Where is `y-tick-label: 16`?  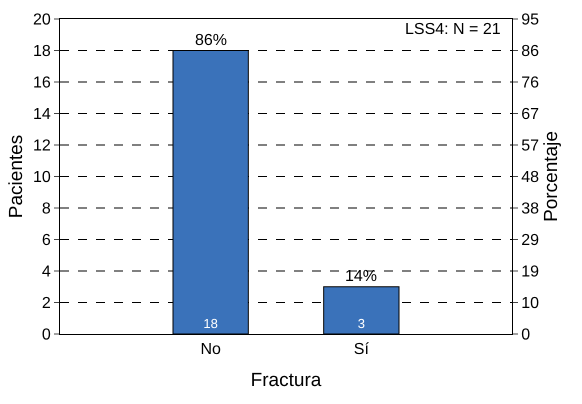
y-tick-label: 16 is located at coordinates (42, 83).